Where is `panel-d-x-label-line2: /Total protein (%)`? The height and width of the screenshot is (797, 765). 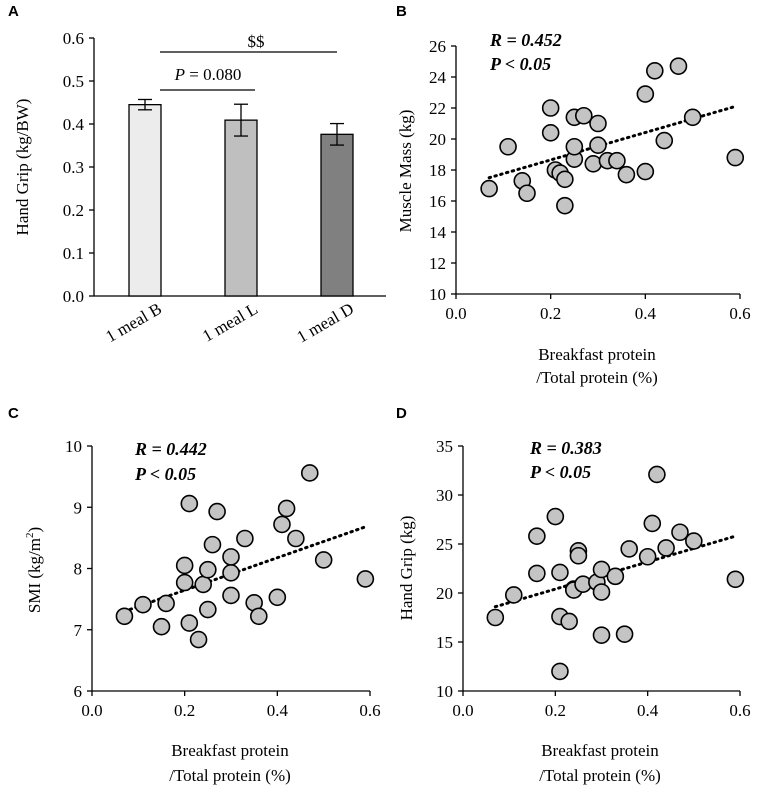 panel-d-x-label-line2: /Total protein (%) is located at coordinates (600, 775).